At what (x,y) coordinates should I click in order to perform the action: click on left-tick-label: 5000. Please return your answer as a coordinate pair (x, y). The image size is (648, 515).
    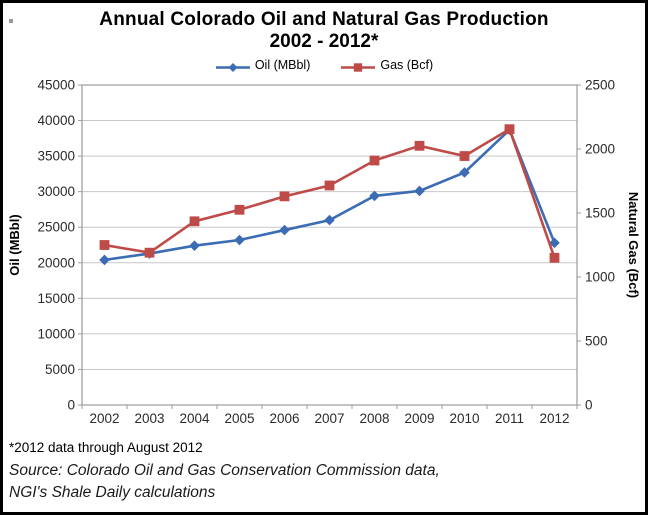
    Looking at the image, I should click on (60, 369).